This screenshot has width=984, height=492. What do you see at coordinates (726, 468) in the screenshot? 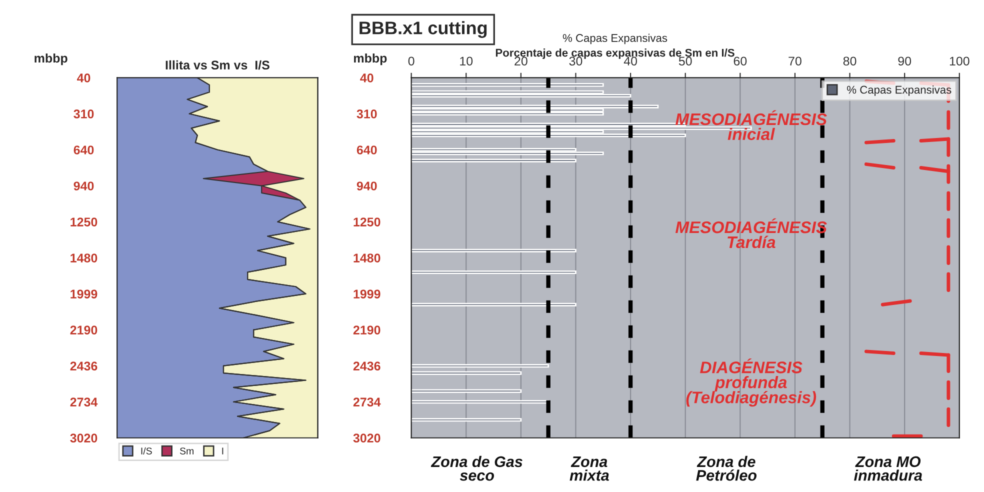
I see `text: Zona de Petróleo` at bounding box center [726, 468].